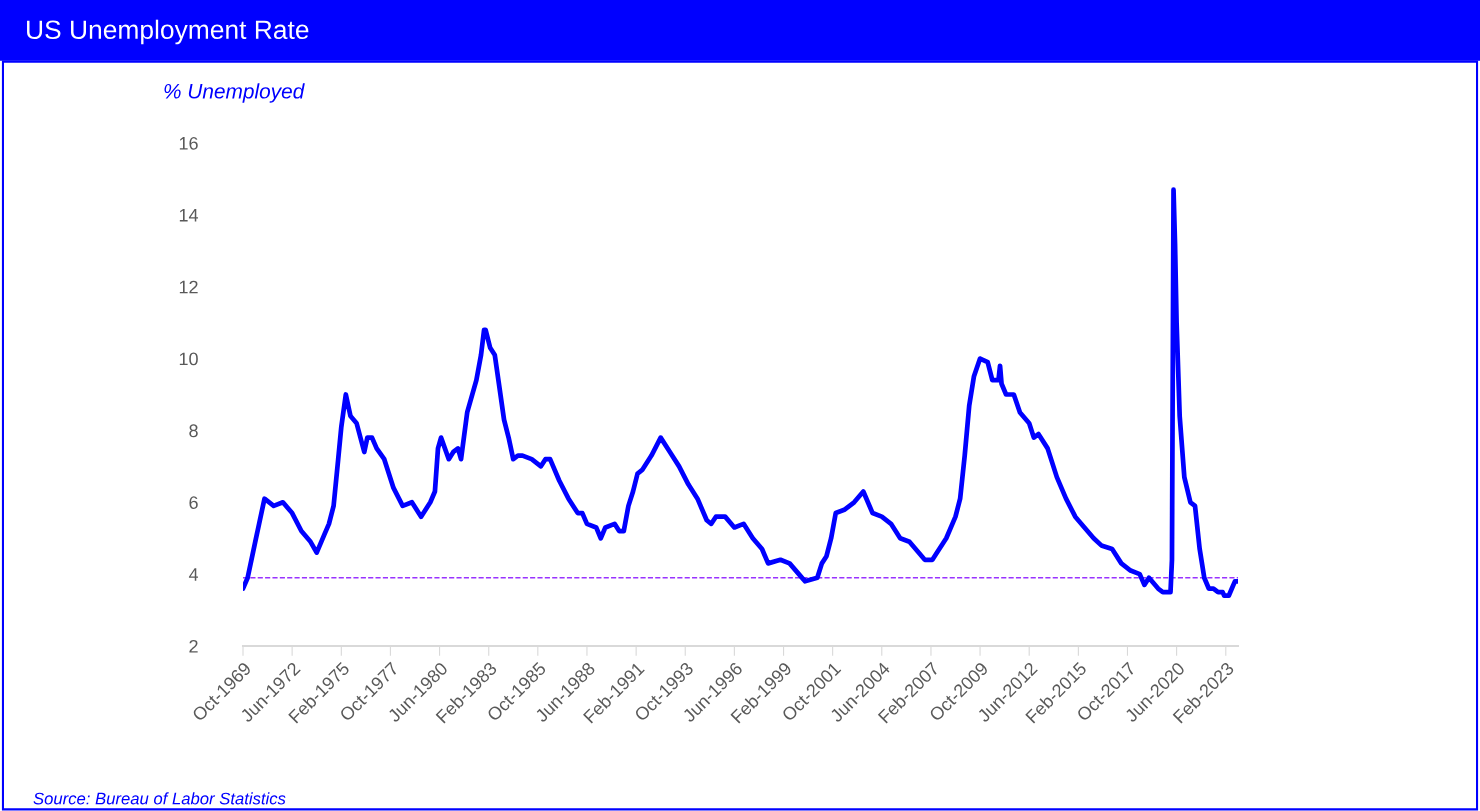 This screenshot has width=1480, height=811. I want to click on y-tick-label: 4, so click(193, 574).